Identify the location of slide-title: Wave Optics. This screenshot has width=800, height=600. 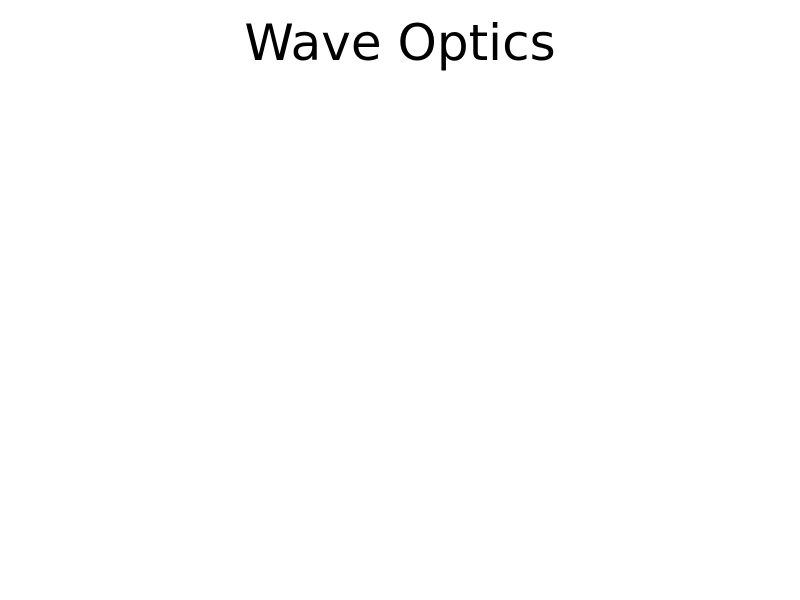
(400, 43).